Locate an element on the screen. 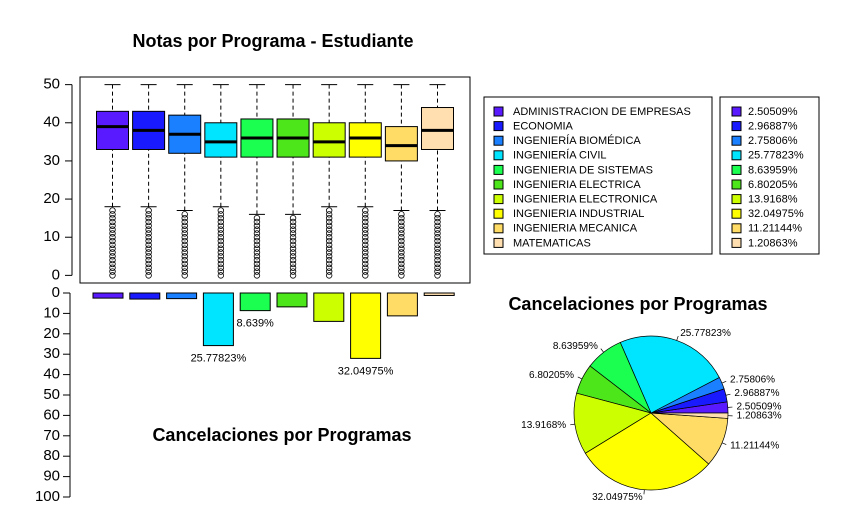  legend-label: INGENIERIA ELECTRICA is located at coordinates (577, 185).